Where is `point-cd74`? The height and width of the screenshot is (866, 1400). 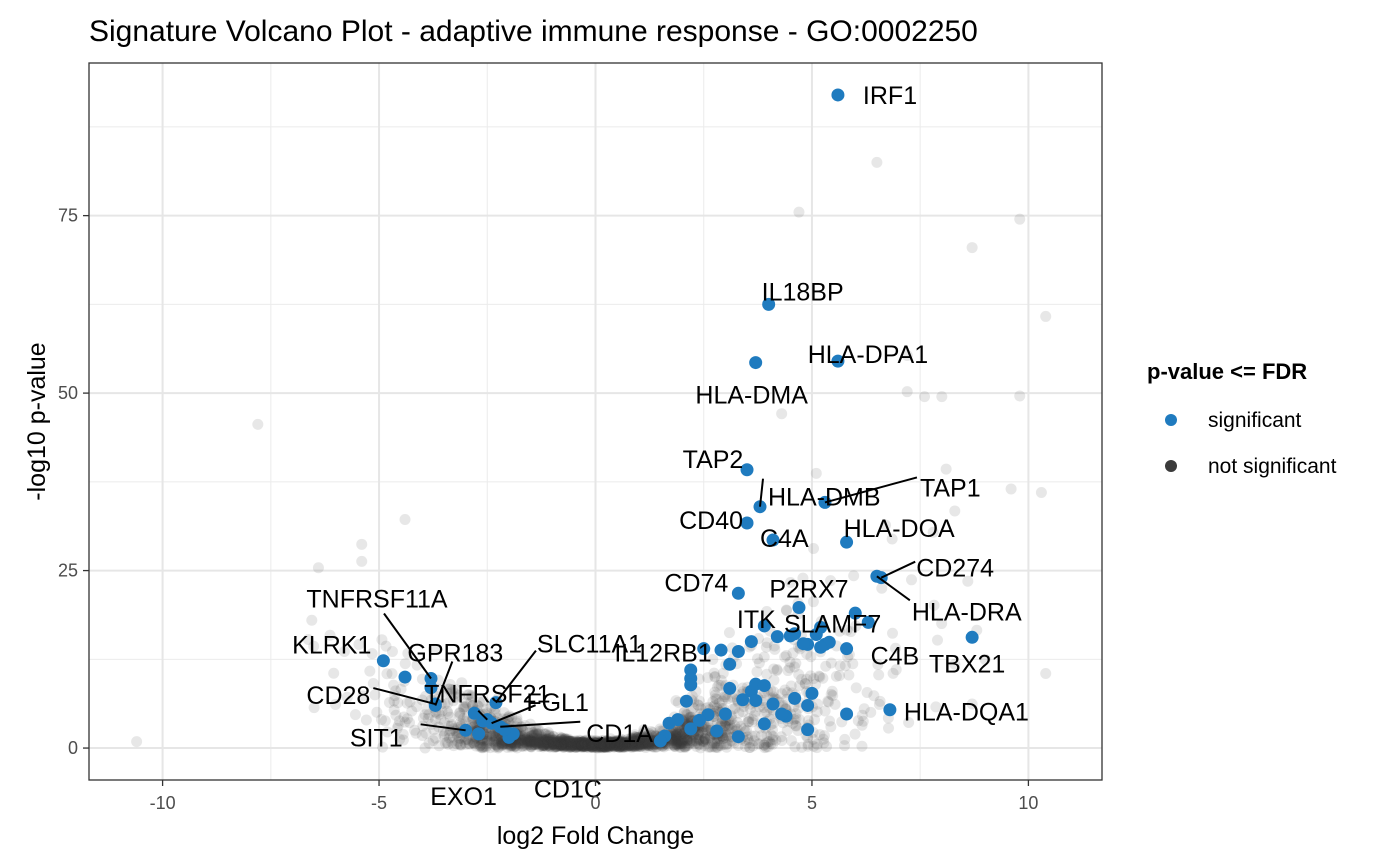
point-cd74 is located at coordinates (738, 593).